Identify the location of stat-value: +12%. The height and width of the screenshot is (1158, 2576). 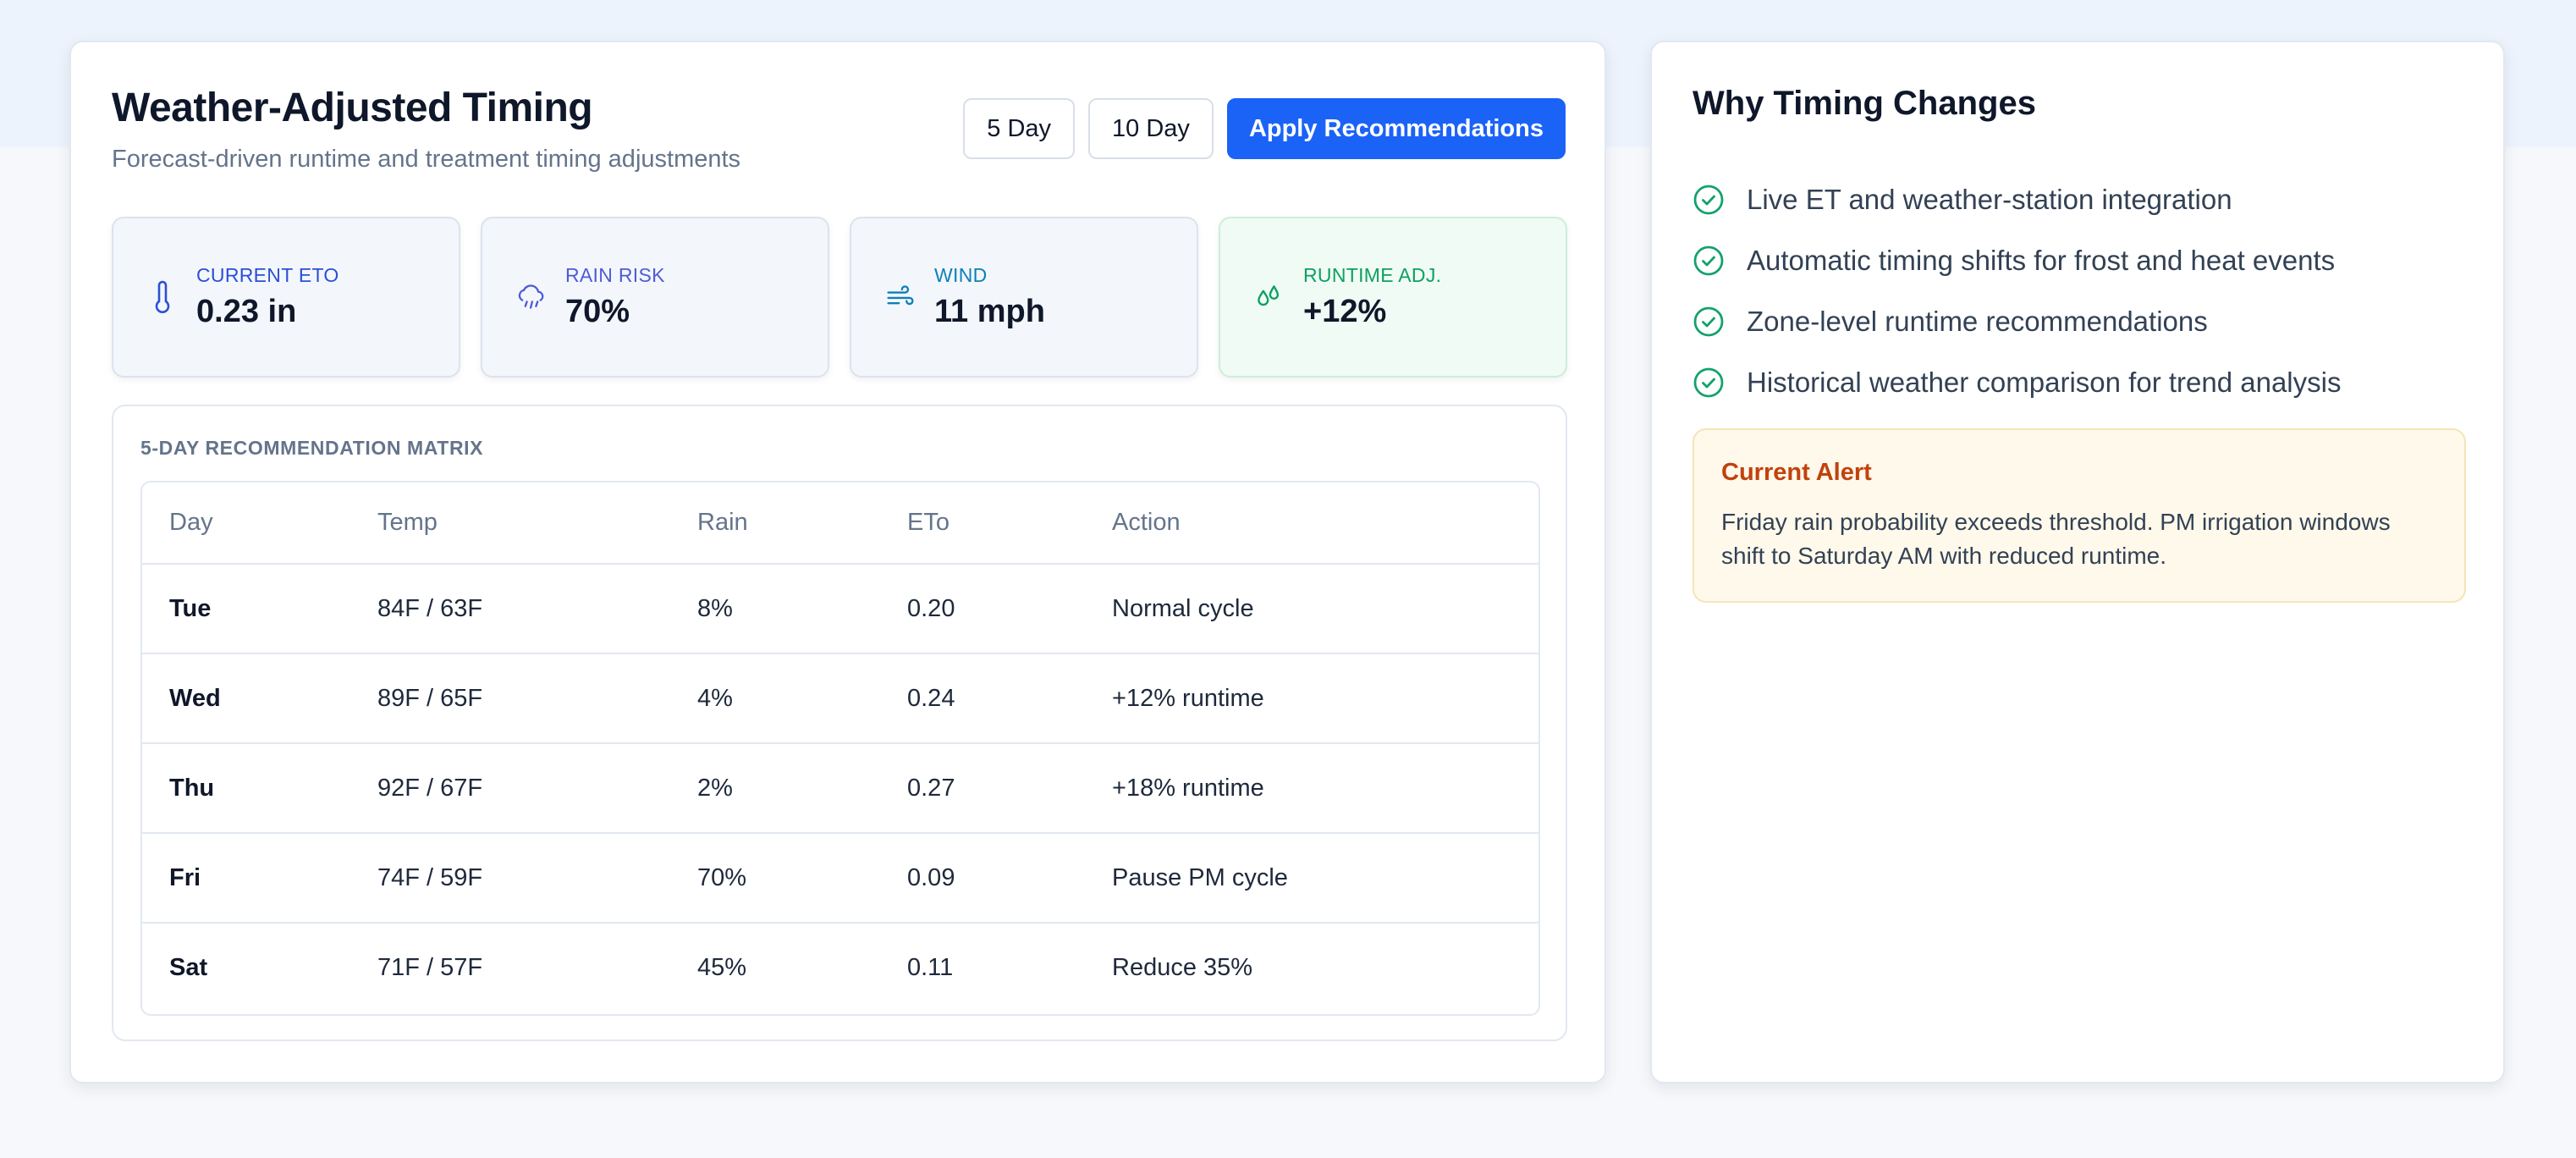
(1345, 311).